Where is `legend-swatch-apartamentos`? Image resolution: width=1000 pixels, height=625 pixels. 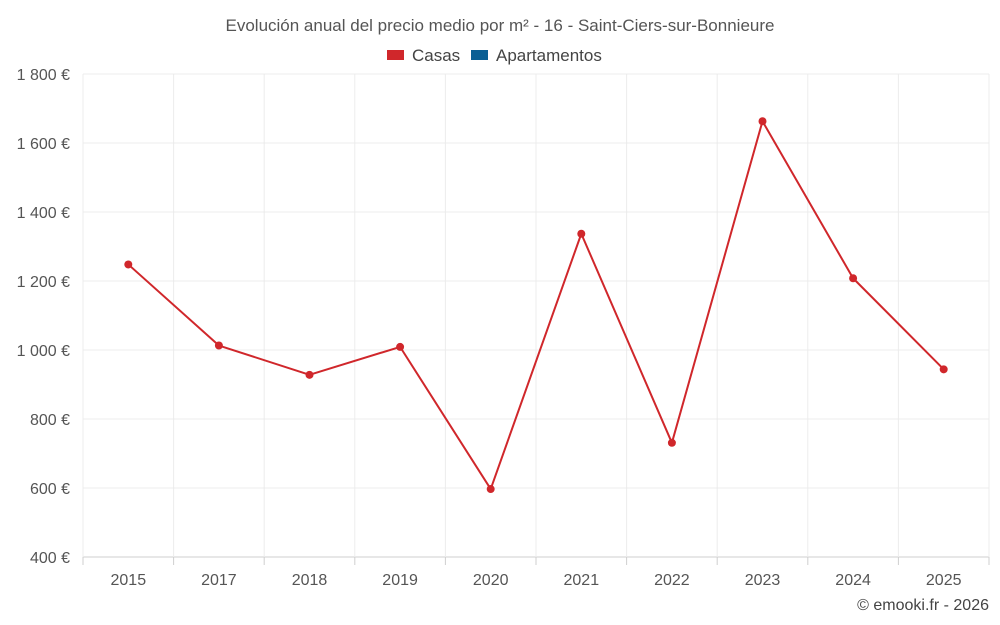 legend-swatch-apartamentos is located at coordinates (479, 55).